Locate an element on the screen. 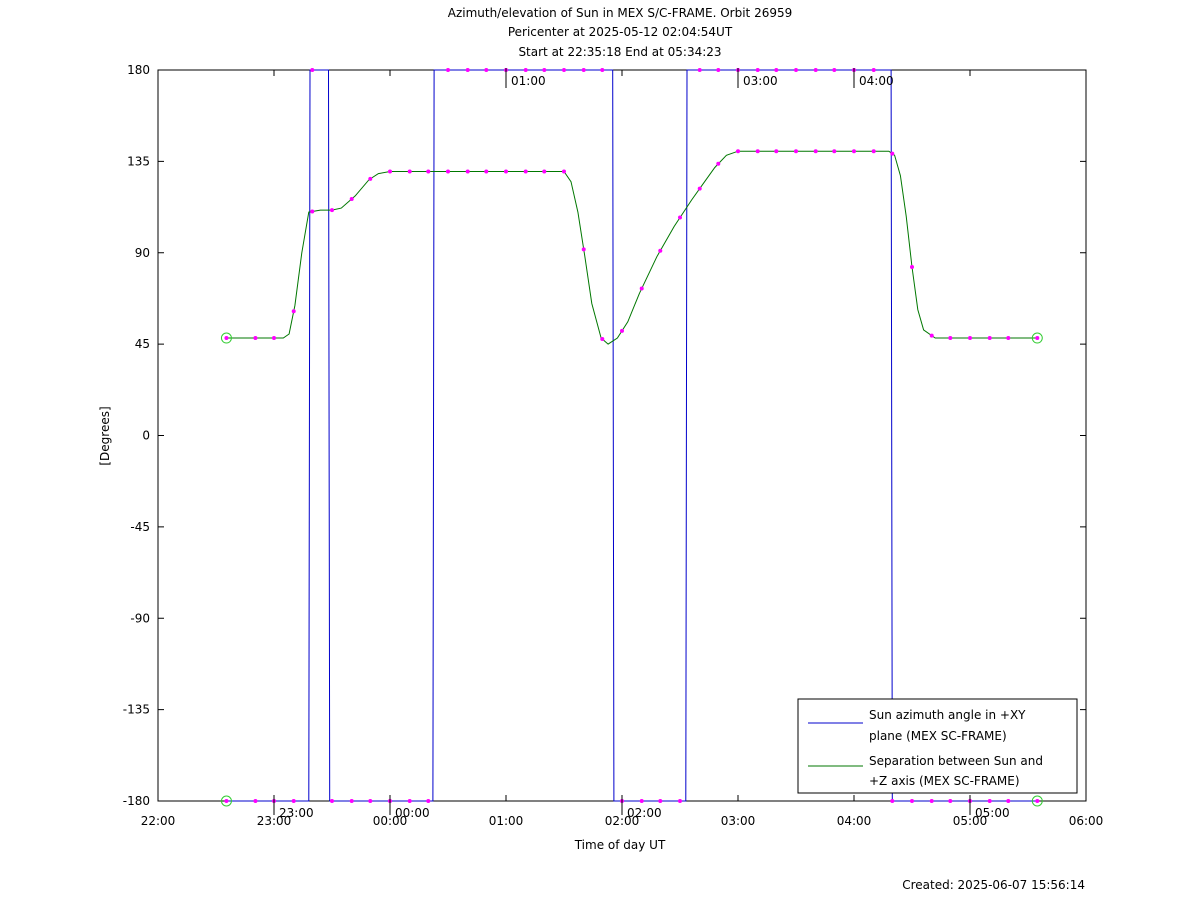 The height and width of the screenshot is (901, 1200). chart-title-line-2: Pericenter at 2025-05-12 02:04:54UT is located at coordinates (620, 32).